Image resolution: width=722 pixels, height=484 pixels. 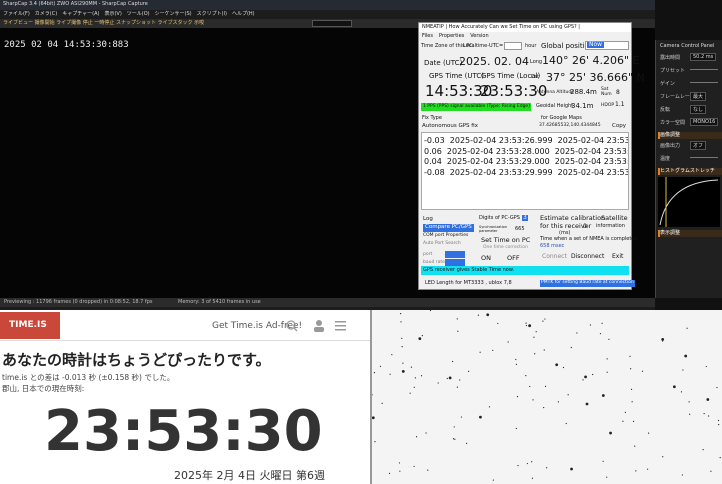 What do you see at coordinates (448, 228) in the screenshot?
I see `log-select: Compare PC/GPS` at bounding box center [448, 228].